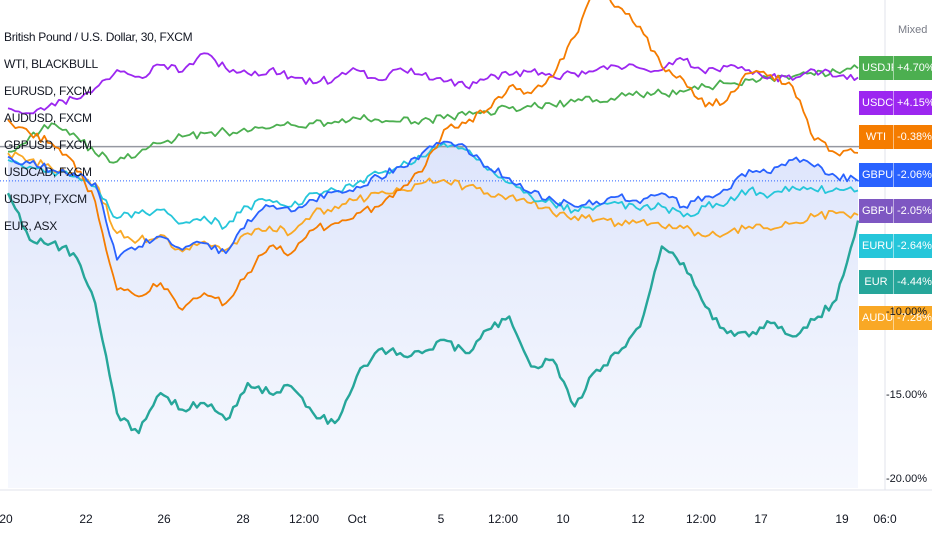  Describe the element at coordinates (877, 246) in the screenshot. I see `price-tag-symbol: EURUSD` at that location.